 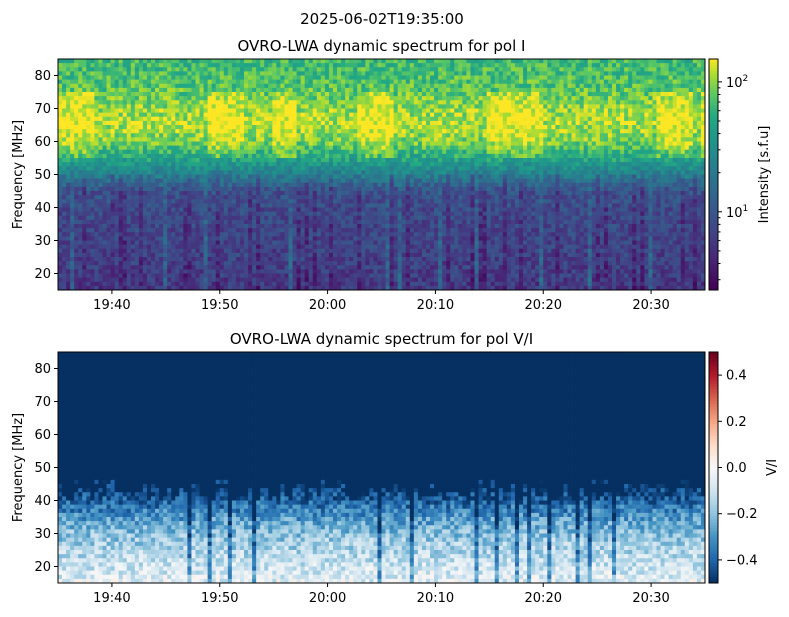 What do you see at coordinates (737, 82) in the screenshot?
I see `colorbar-tick-label: 10²` at bounding box center [737, 82].